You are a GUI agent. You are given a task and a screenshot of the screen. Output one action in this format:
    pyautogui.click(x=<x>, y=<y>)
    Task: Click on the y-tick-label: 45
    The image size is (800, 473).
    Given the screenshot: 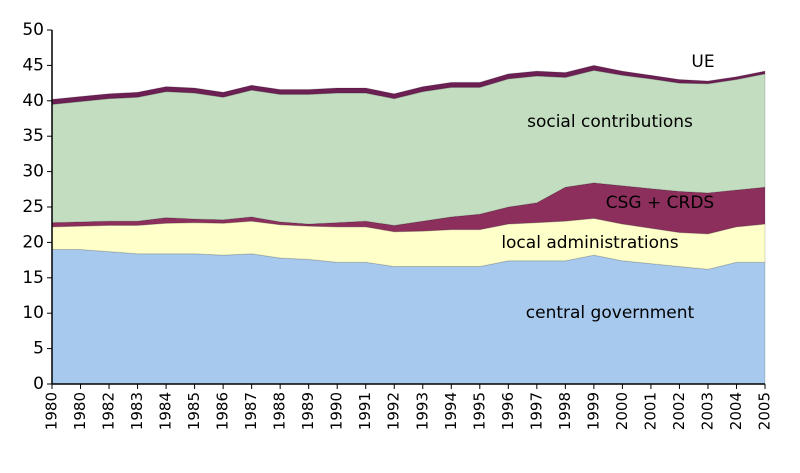 What is the action you would take?
    pyautogui.click(x=33, y=65)
    